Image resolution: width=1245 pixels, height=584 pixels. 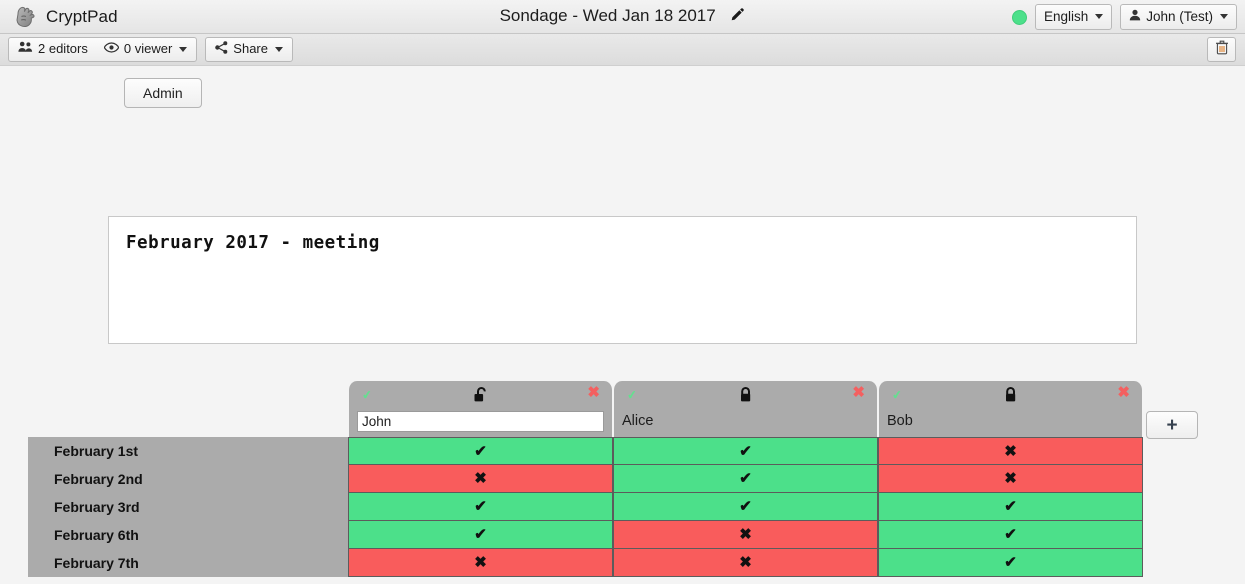 I want to click on admin-row: Admin, so click(x=622, y=87).